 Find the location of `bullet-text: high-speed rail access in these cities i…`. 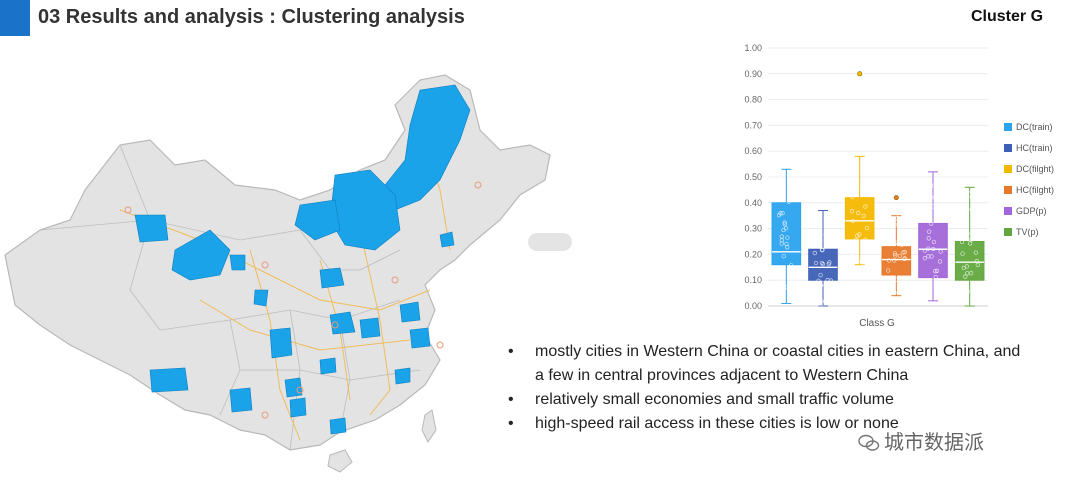

bullet-text: high-speed rail access in these cities i… is located at coordinates (717, 423).